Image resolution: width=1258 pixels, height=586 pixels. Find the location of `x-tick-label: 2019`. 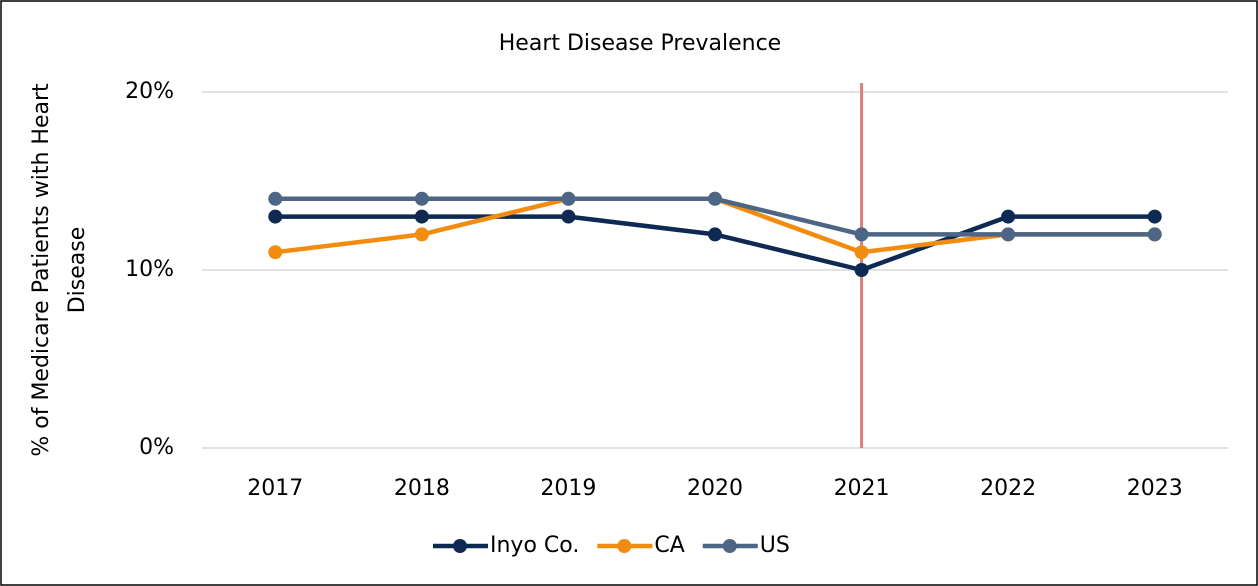

x-tick-label: 2019 is located at coordinates (568, 488).